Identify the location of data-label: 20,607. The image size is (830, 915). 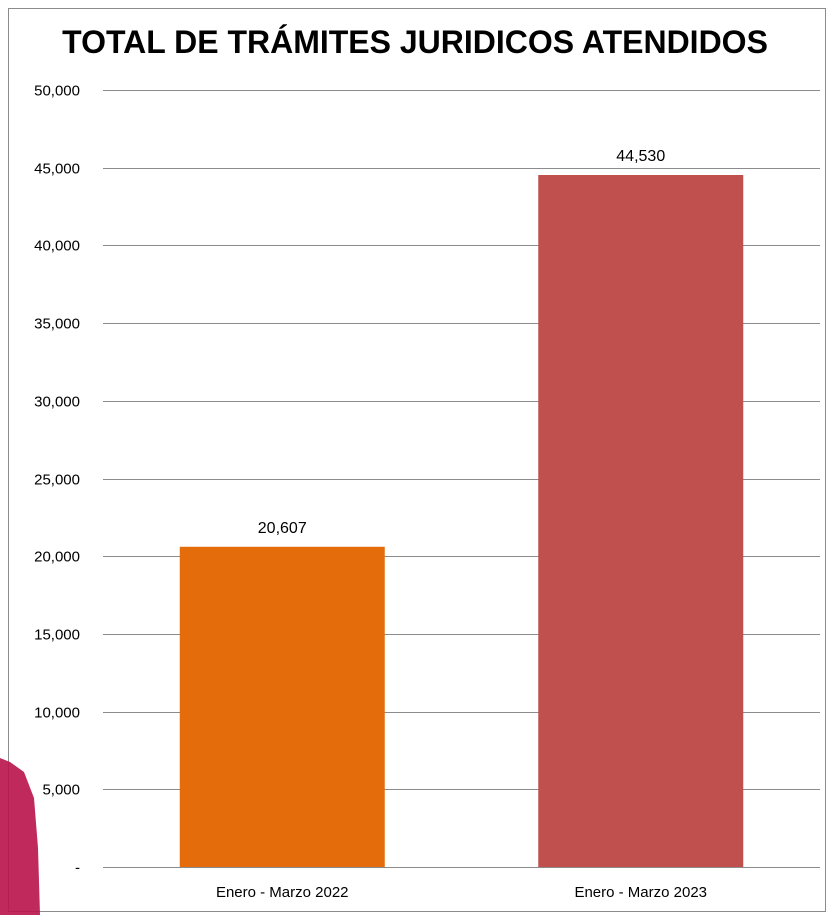
(282, 528).